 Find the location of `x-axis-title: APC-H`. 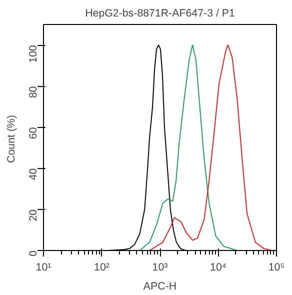

x-axis-title: APC-H is located at coordinates (160, 286).